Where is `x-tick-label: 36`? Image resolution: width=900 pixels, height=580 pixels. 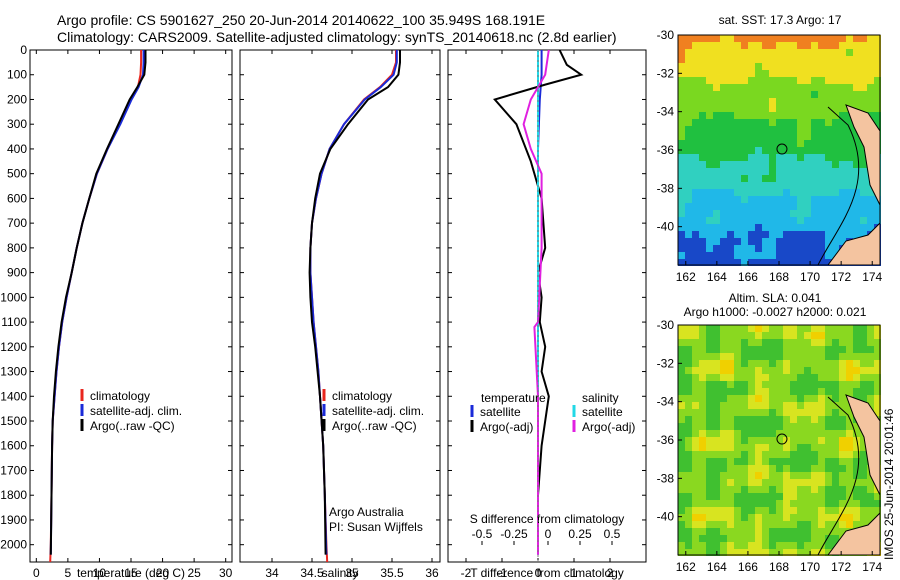 x-tick-label: 36 is located at coordinates (432, 573).